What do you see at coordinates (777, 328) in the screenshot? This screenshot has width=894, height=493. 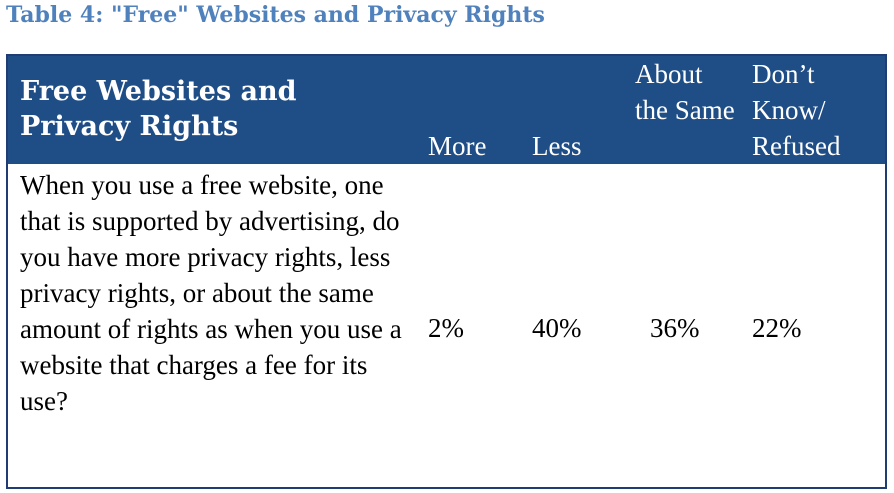 I see `value-dont-know-refused: 22%` at bounding box center [777, 328].